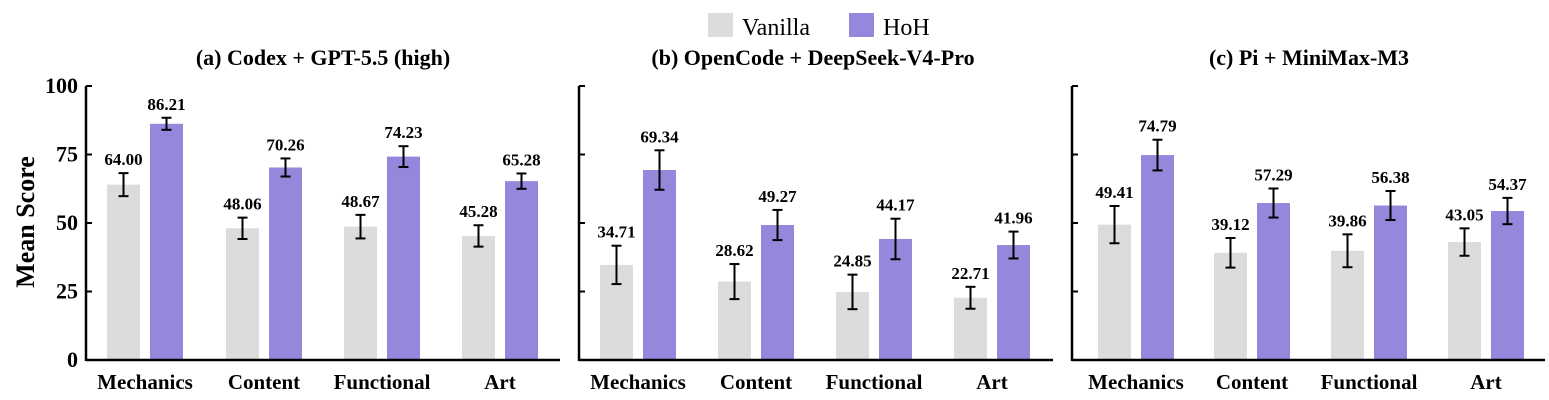 The width and height of the screenshot is (1549, 400). Describe the element at coordinates (861, 25) in the screenshot. I see `legend-swatch-hoh` at that location.